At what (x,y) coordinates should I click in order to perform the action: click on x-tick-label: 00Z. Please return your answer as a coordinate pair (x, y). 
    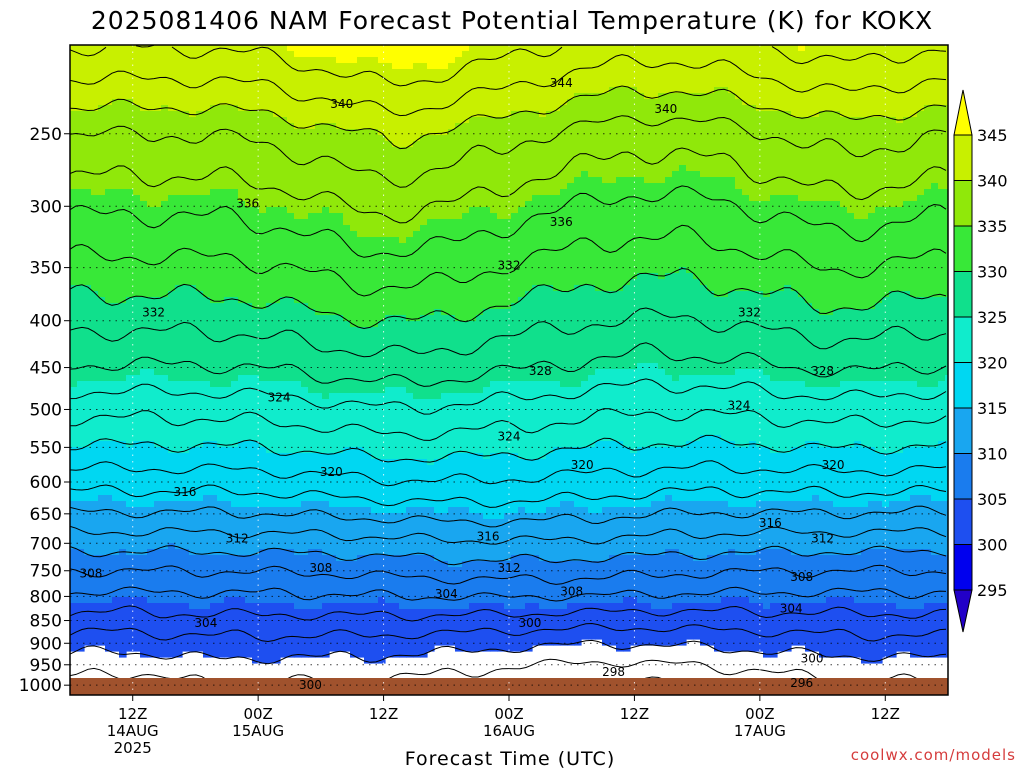
    Looking at the image, I should click on (257, 714).